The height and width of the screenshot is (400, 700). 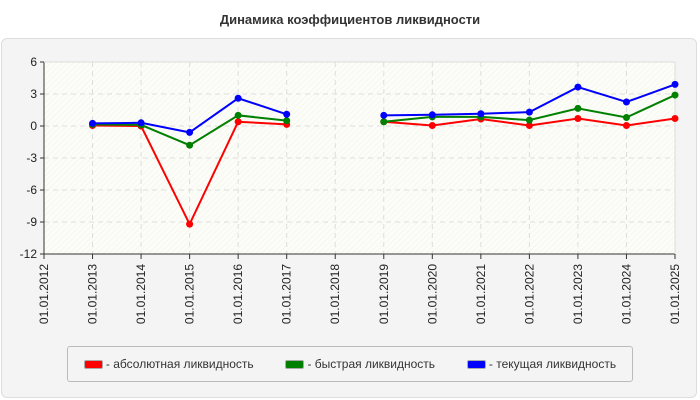 What do you see at coordinates (33, 62) in the screenshot?
I see `y-tick-label: 6` at bounding box center [33, 62].